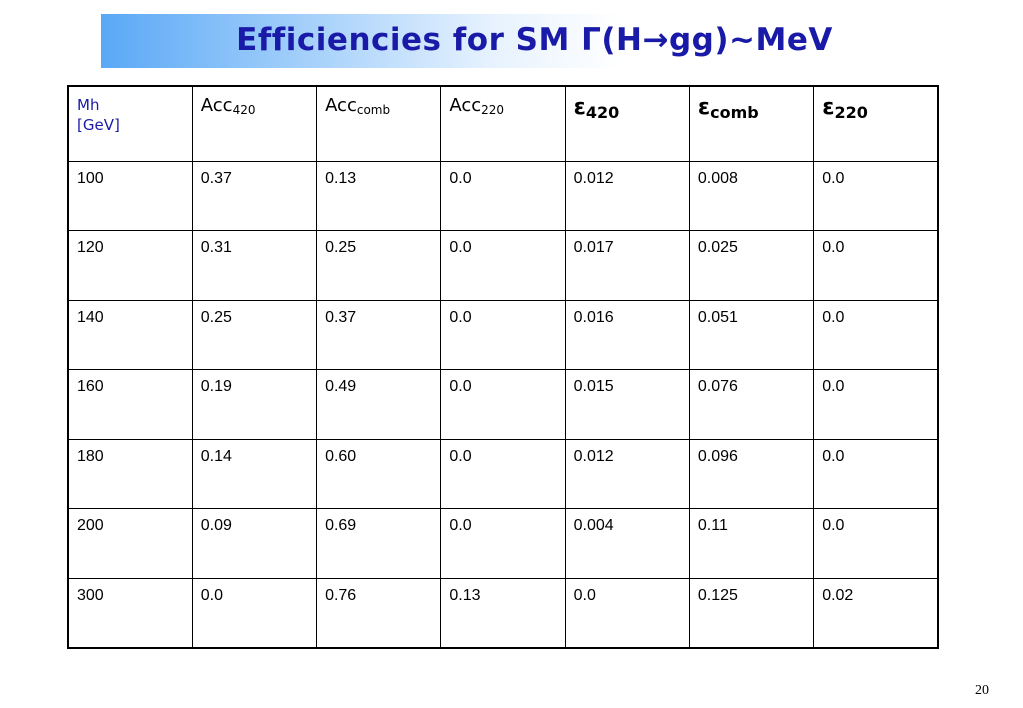  Describe the element at coordinates (254, 612) in the screenshot. I see `cell-acc-420: 0.0` at that location.